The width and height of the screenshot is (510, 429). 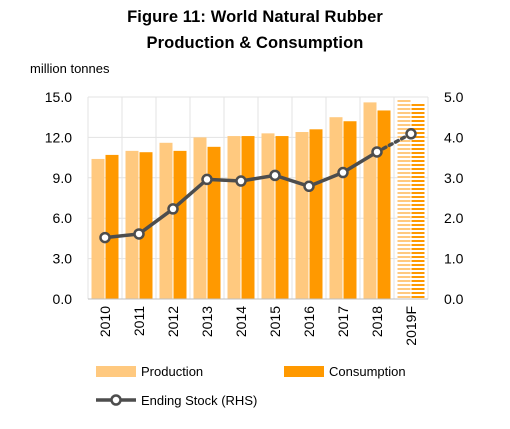 What do you see at coordinates (139, 321) in the screenshot?
I see `x-tick-label: 2011` at bounding box center [139, 321].